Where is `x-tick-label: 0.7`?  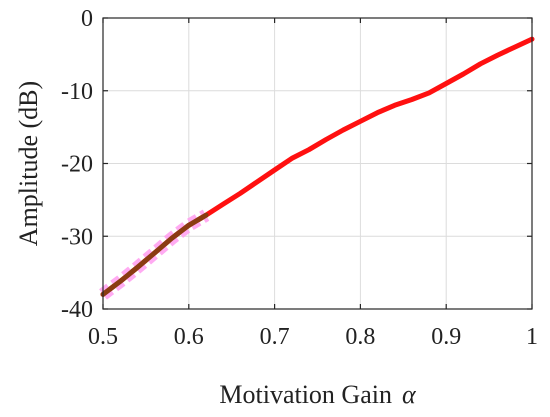 x-tick-label: 0.7 is located at coordinates (275, 337).